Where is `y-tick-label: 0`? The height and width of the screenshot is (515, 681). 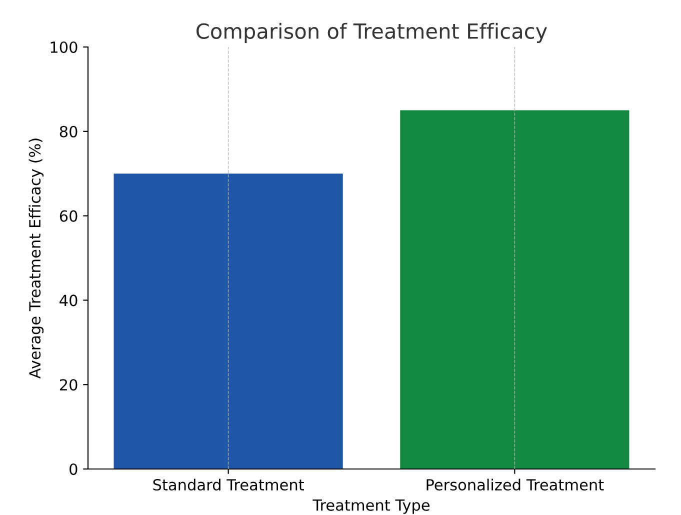
y-tick-label: 0 is located at coordinates (74, 469).